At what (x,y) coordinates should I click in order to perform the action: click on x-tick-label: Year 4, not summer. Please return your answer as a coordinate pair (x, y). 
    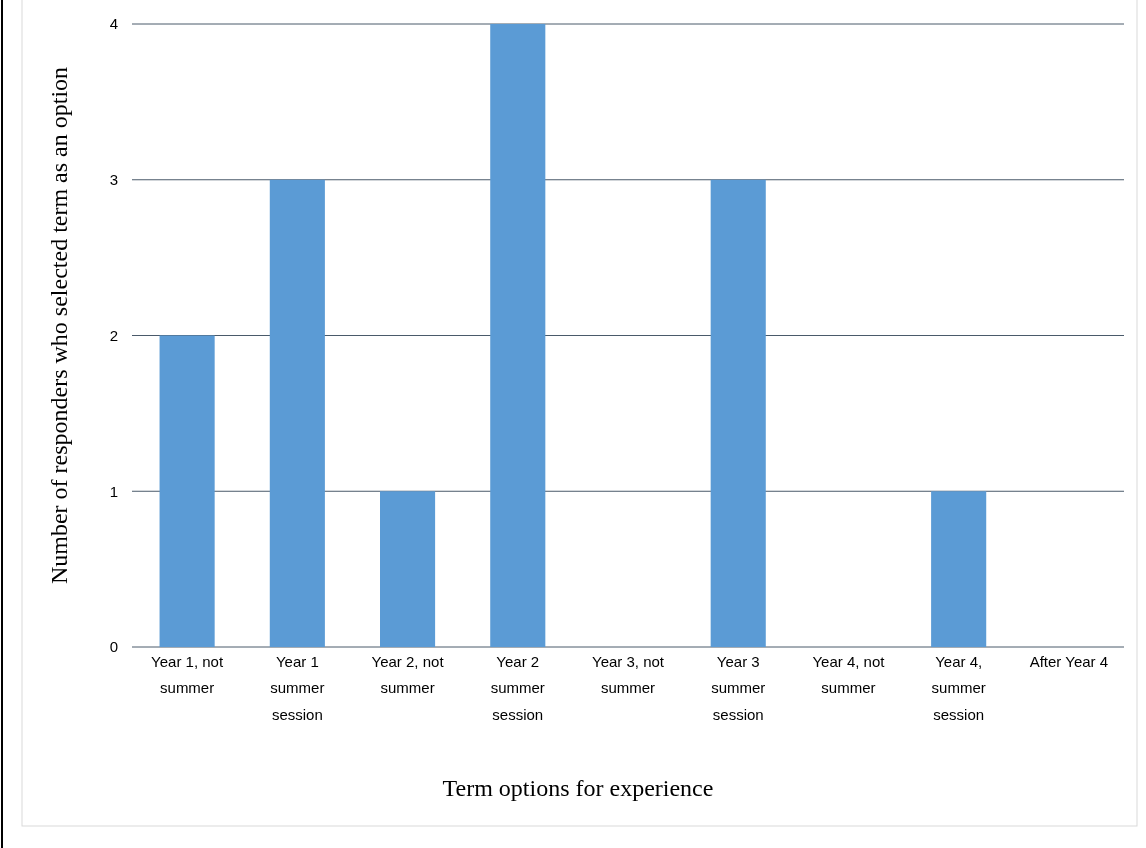
    Looking at the image, I should click on (849, 675).